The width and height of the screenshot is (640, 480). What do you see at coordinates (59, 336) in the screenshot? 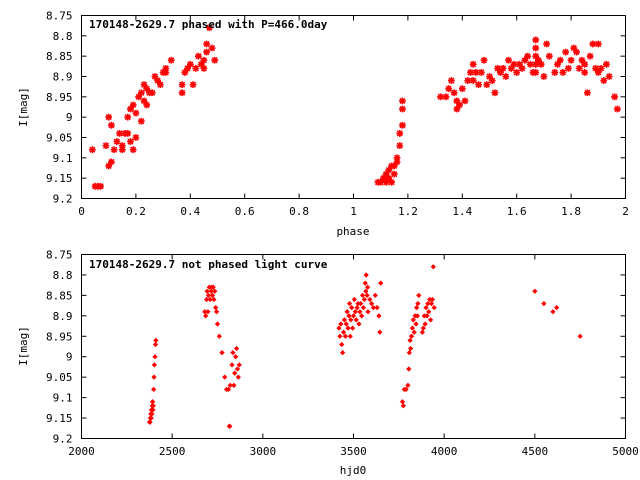
I see `y-tick-label: 8.95` at bounding box center [59, 336].